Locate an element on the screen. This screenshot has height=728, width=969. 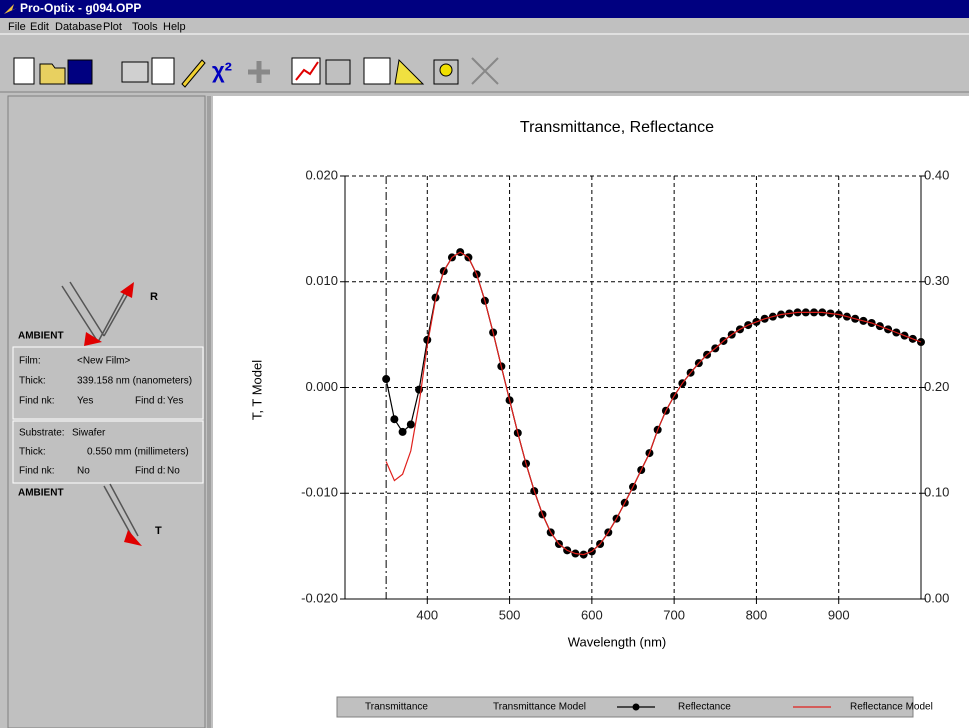
add-button is located at coordinates (259, 72).